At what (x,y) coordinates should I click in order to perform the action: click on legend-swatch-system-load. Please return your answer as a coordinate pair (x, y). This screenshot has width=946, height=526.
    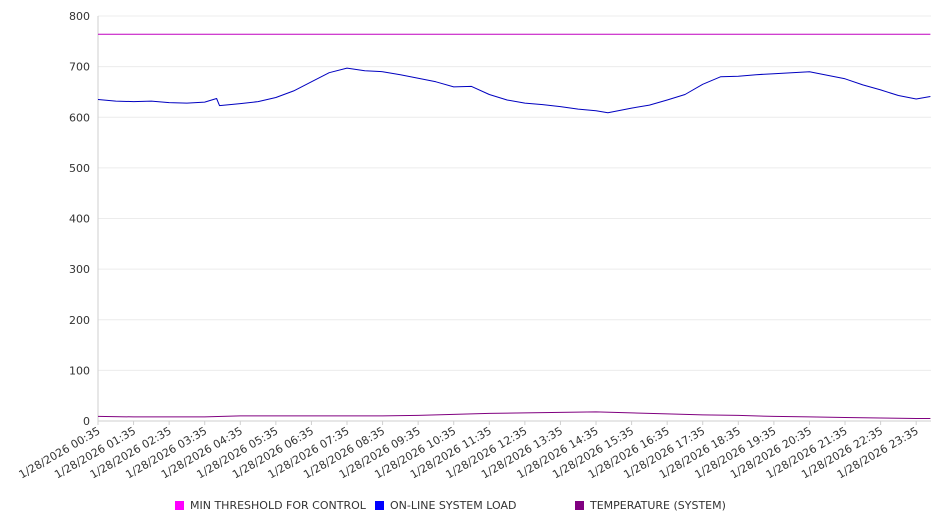
    Looking at the image, I should click on (379, 505).